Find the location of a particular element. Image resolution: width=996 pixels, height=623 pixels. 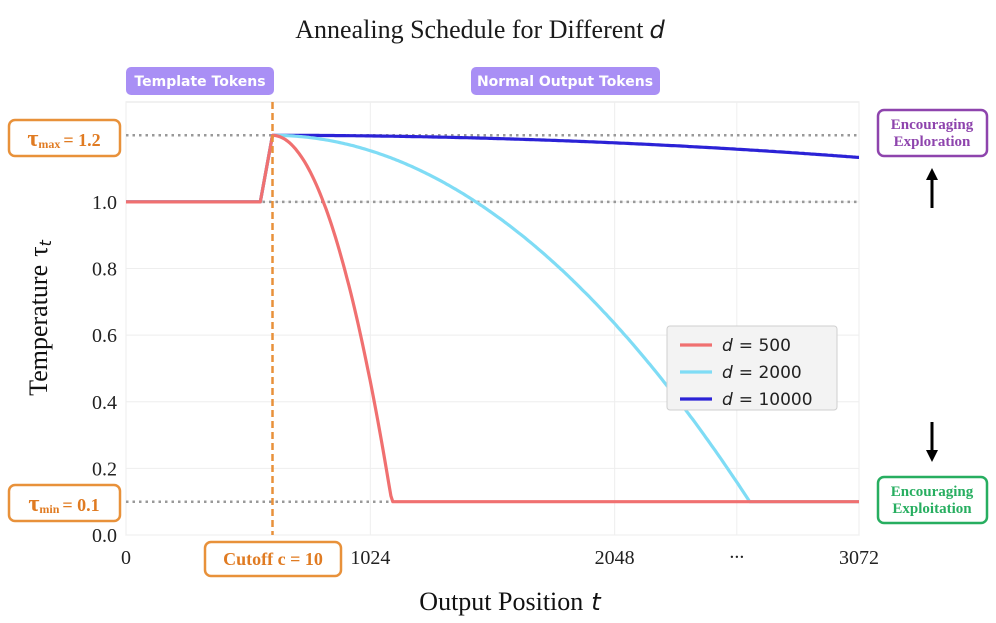

y-axis-label: Temperatureτt is located at coordinates (39, 317).